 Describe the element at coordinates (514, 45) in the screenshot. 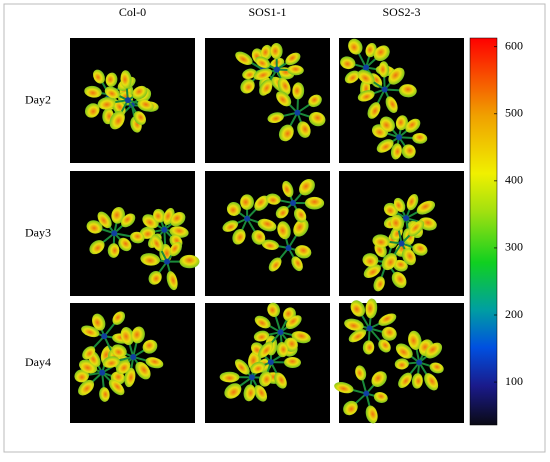

I see `colorbar-tick-label: 600` at that location.